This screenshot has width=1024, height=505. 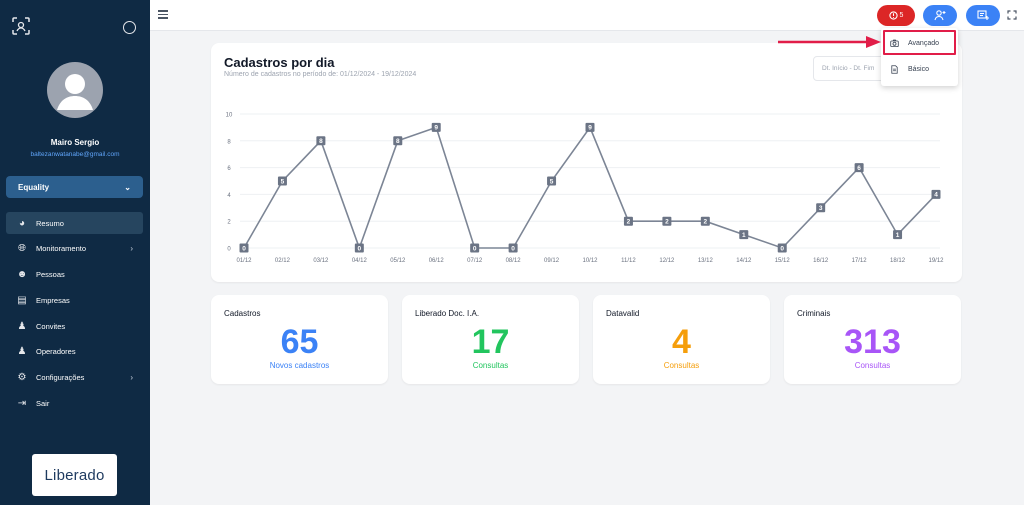 What do you see at coordinates (706, 261) in the screenshot?
I see `x-tick-label: 13/12` at bounding box center [706, 261].